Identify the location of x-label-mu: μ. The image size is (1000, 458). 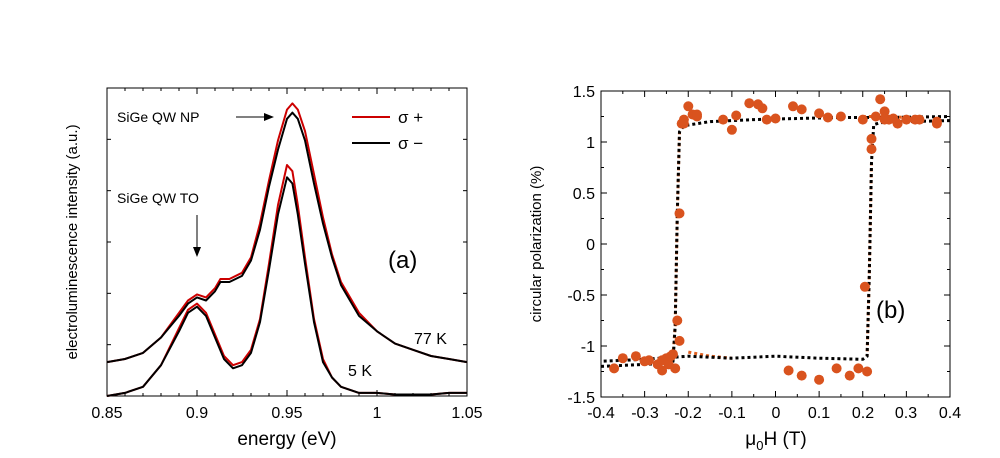
(750, 439).